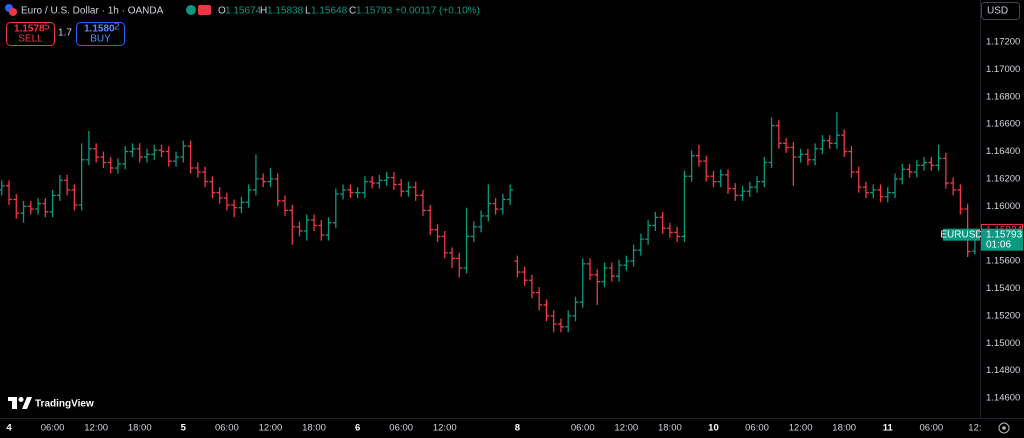 The height and width of the screenshot is (438, 1024). I want to click on symbol-box, so click(961, 234).